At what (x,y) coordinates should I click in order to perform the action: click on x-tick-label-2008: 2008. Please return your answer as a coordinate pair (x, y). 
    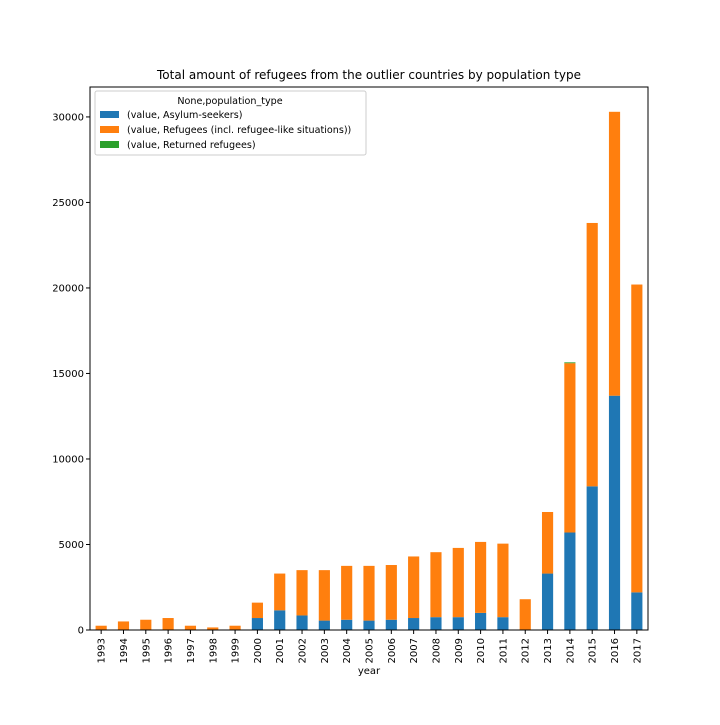
    Looking at the image, I should click on (436, 650).